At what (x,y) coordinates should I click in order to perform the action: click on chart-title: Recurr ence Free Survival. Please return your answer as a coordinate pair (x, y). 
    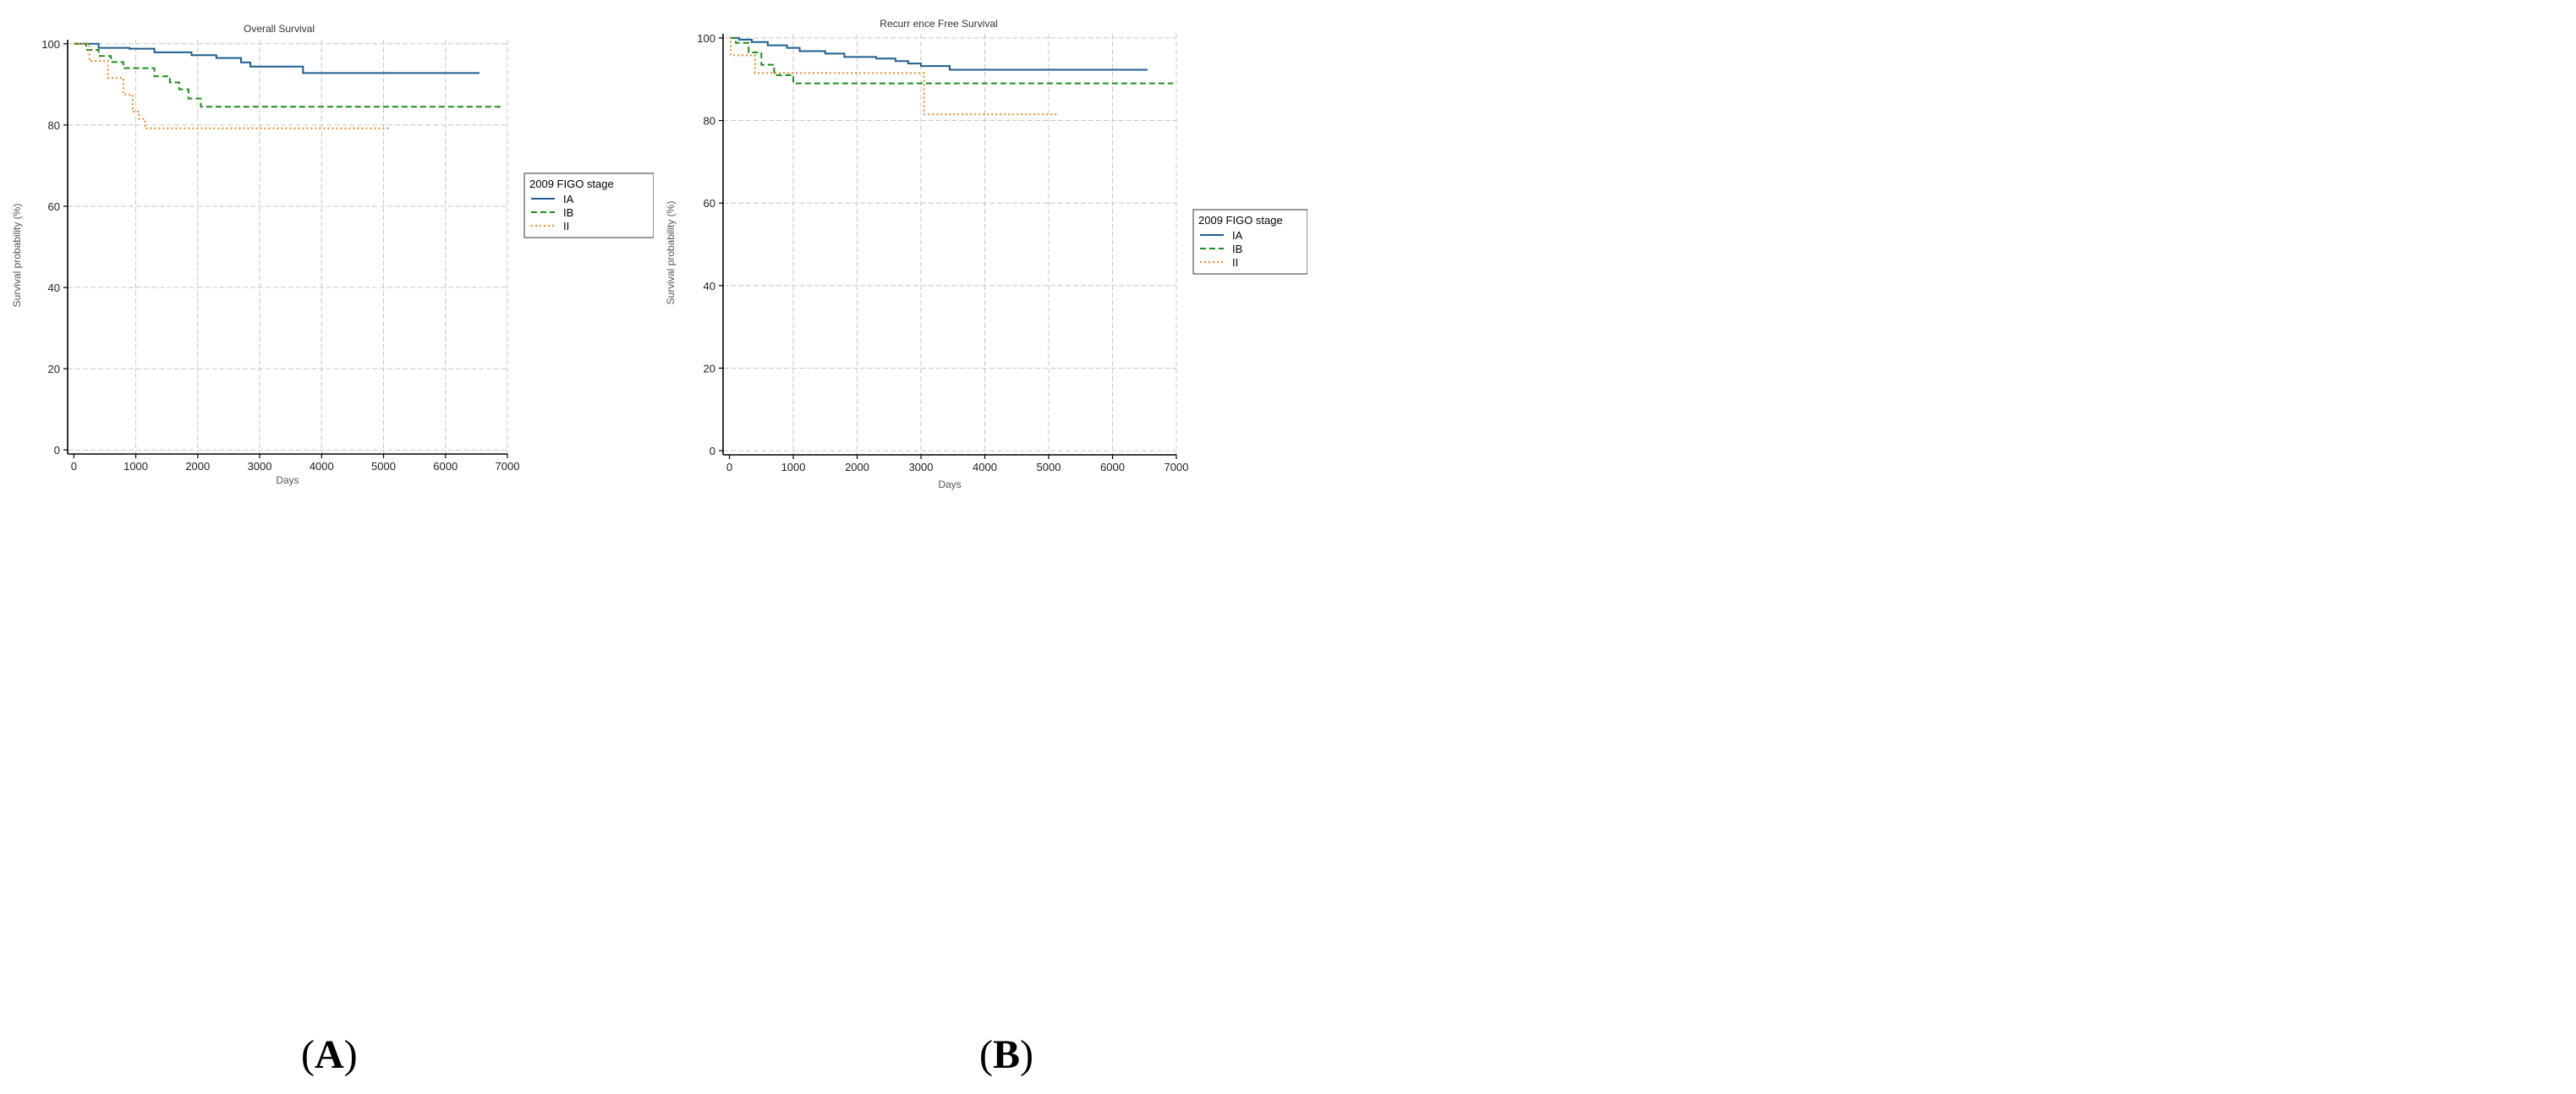
    Looking at the image, I should click on (938, 24).